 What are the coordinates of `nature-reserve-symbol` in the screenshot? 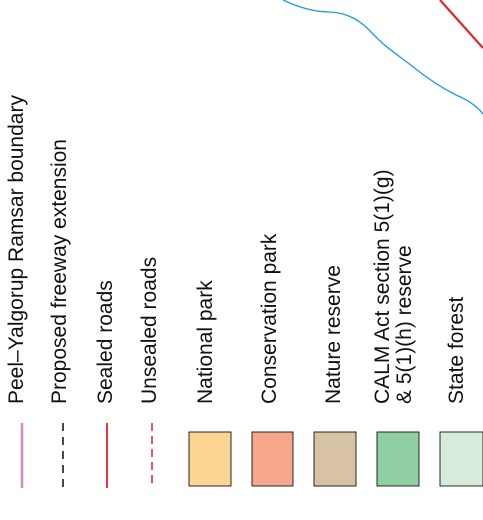 It's located at (335, 459).